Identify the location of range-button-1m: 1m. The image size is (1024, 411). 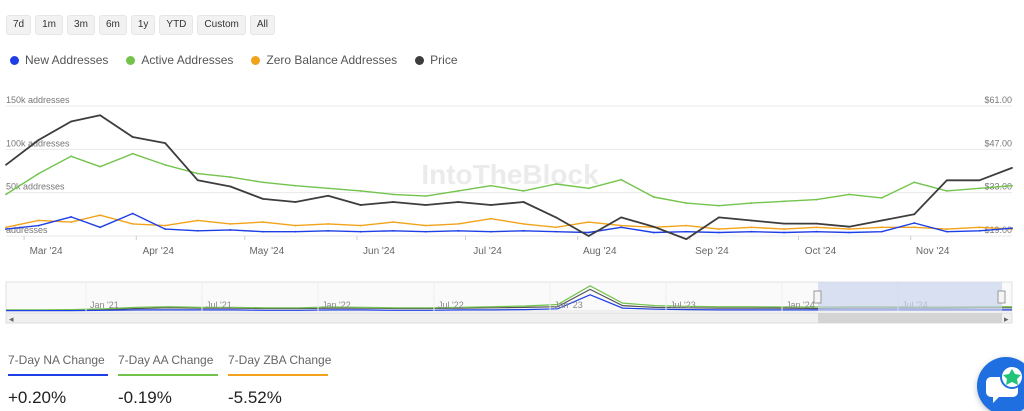
(49, 25).